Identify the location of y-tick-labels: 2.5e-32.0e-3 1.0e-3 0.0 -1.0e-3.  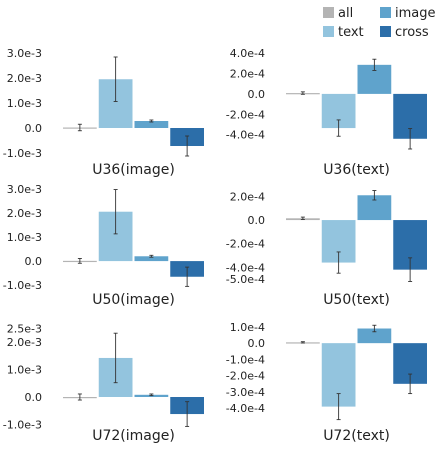
(22, 376).